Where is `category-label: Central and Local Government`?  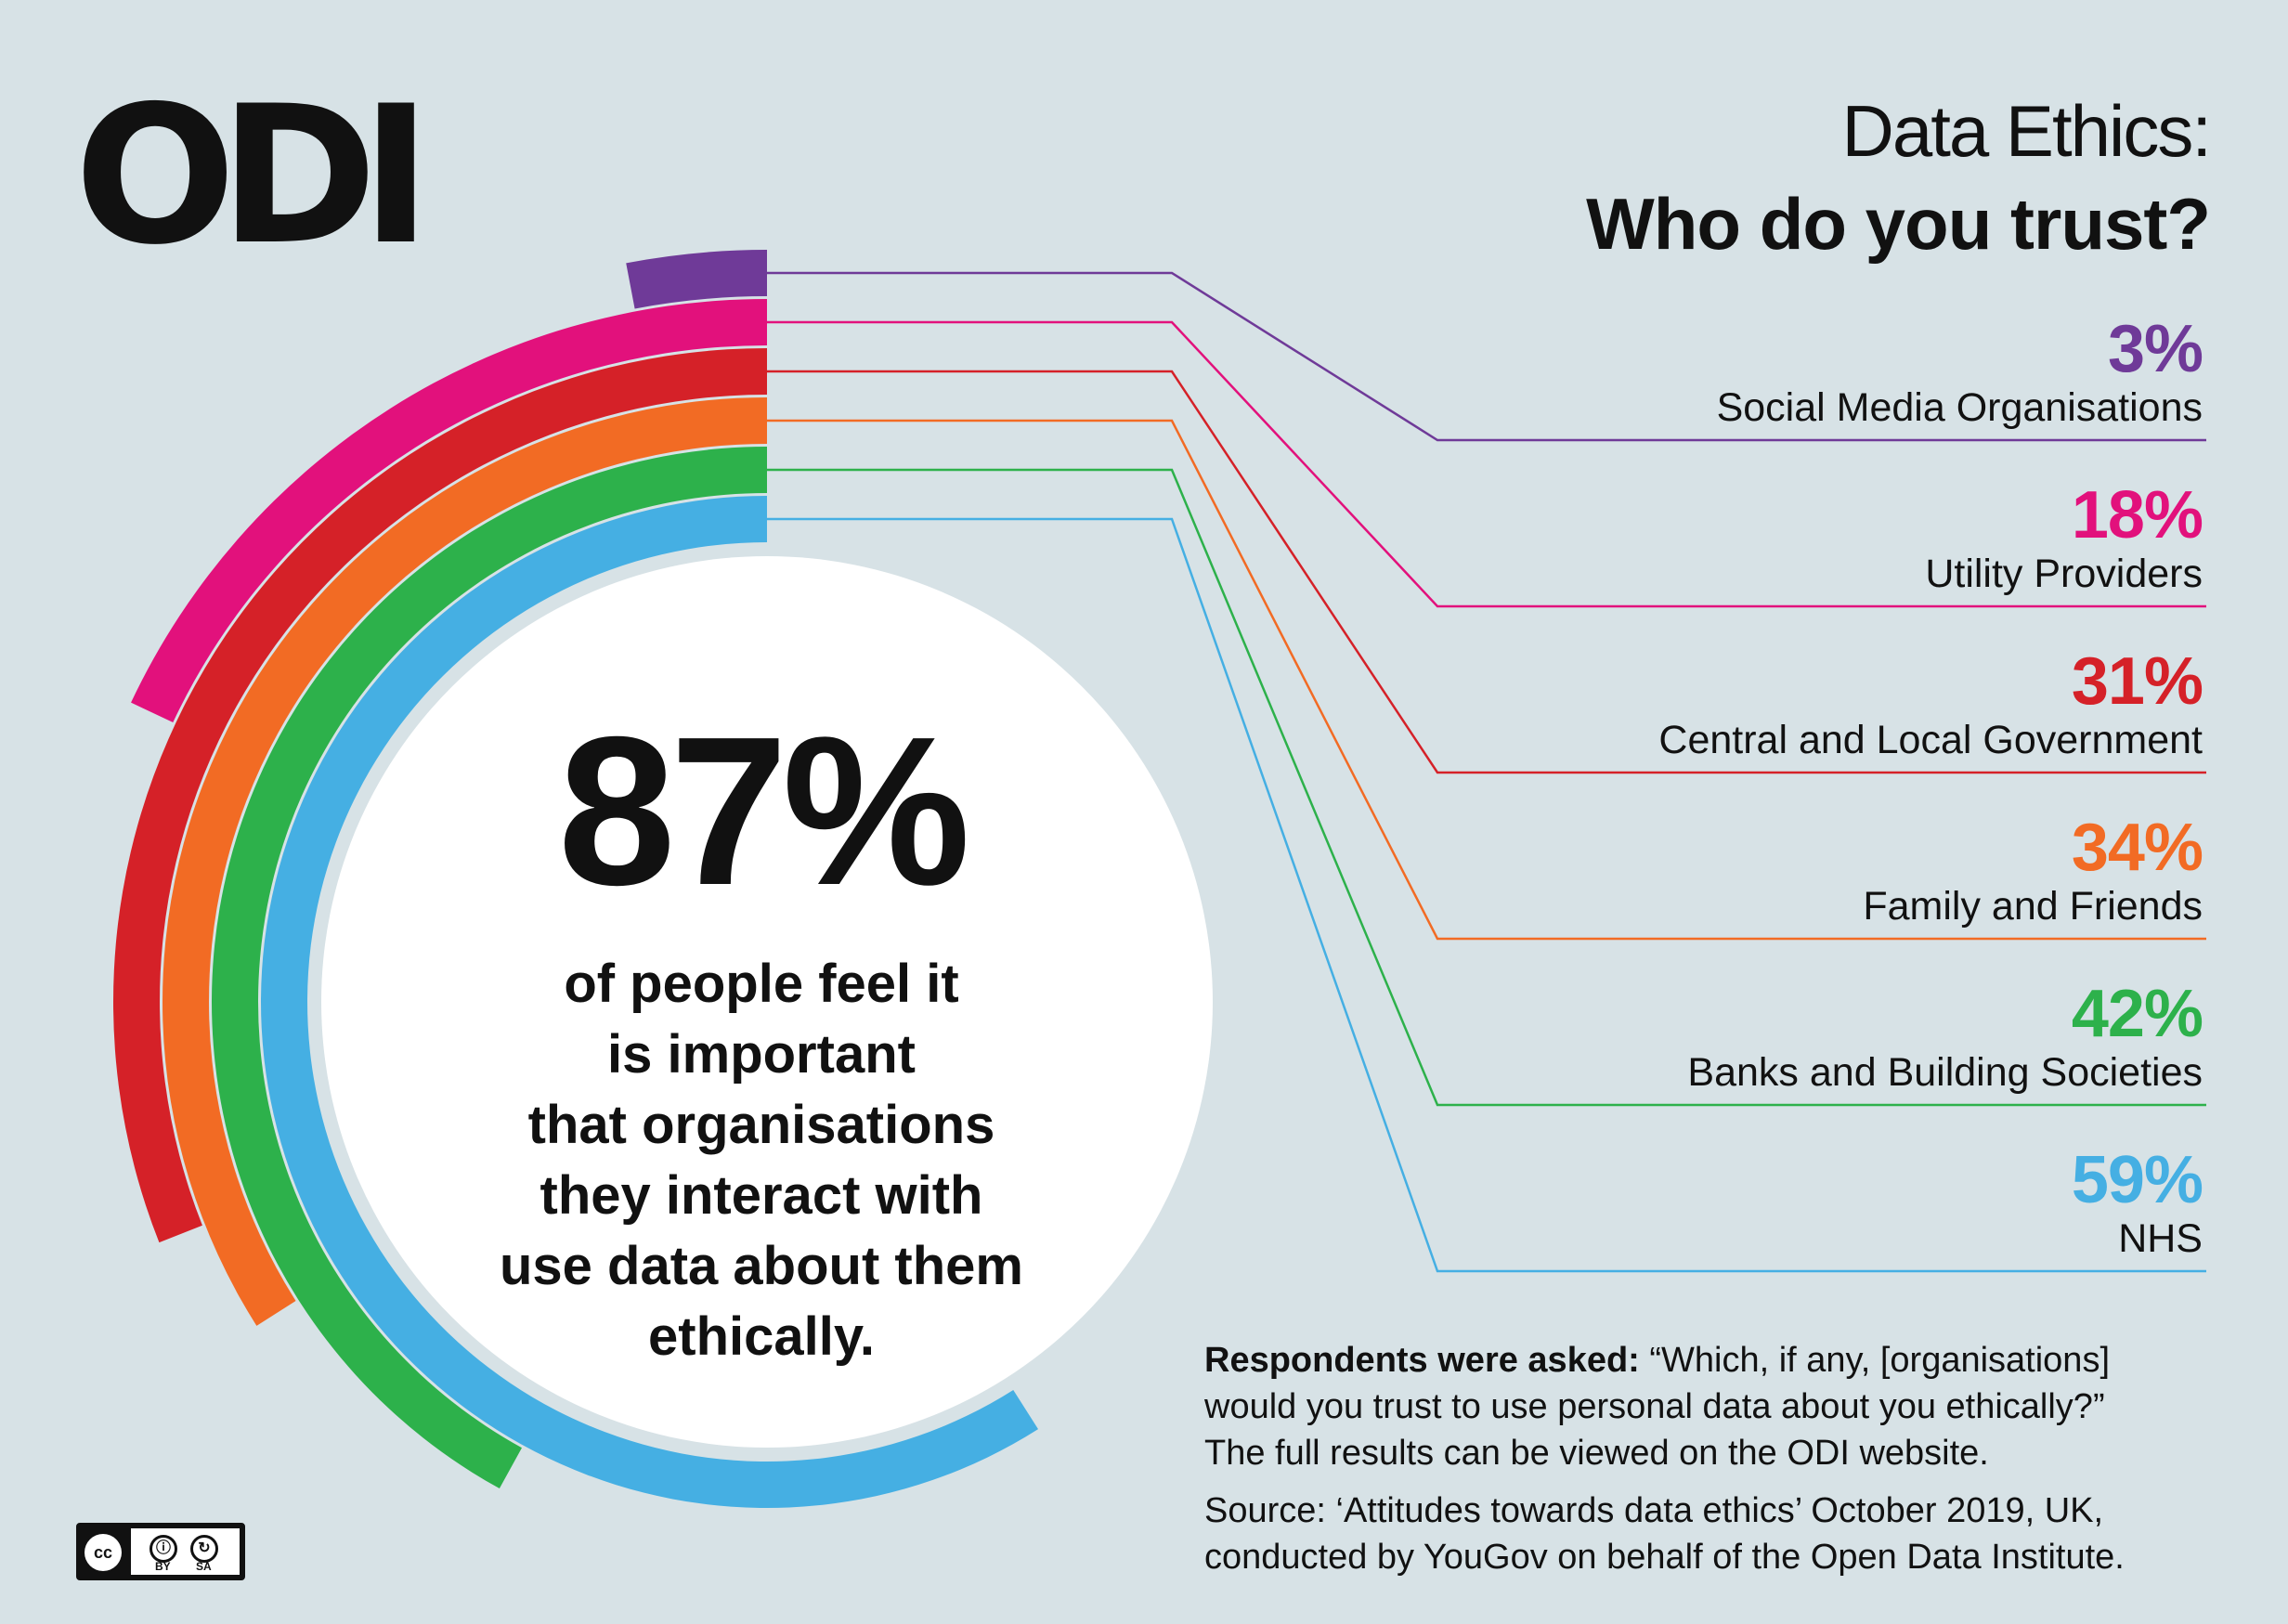 category-label: Central and Local Government is located at coordinates (1930, 740).